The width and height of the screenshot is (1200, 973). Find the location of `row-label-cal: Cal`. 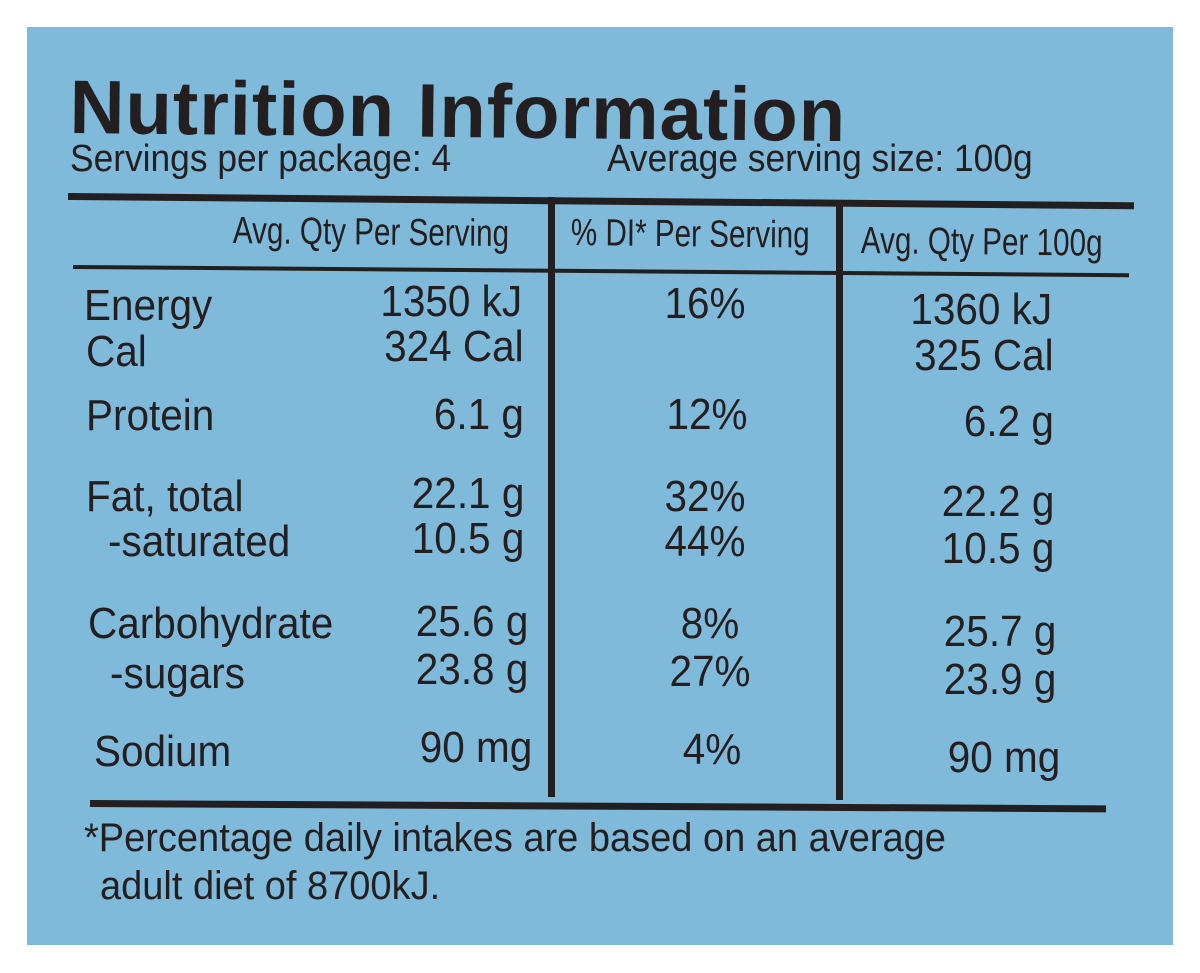

row-label-cal: Cal is located at coordinates (116, 351).